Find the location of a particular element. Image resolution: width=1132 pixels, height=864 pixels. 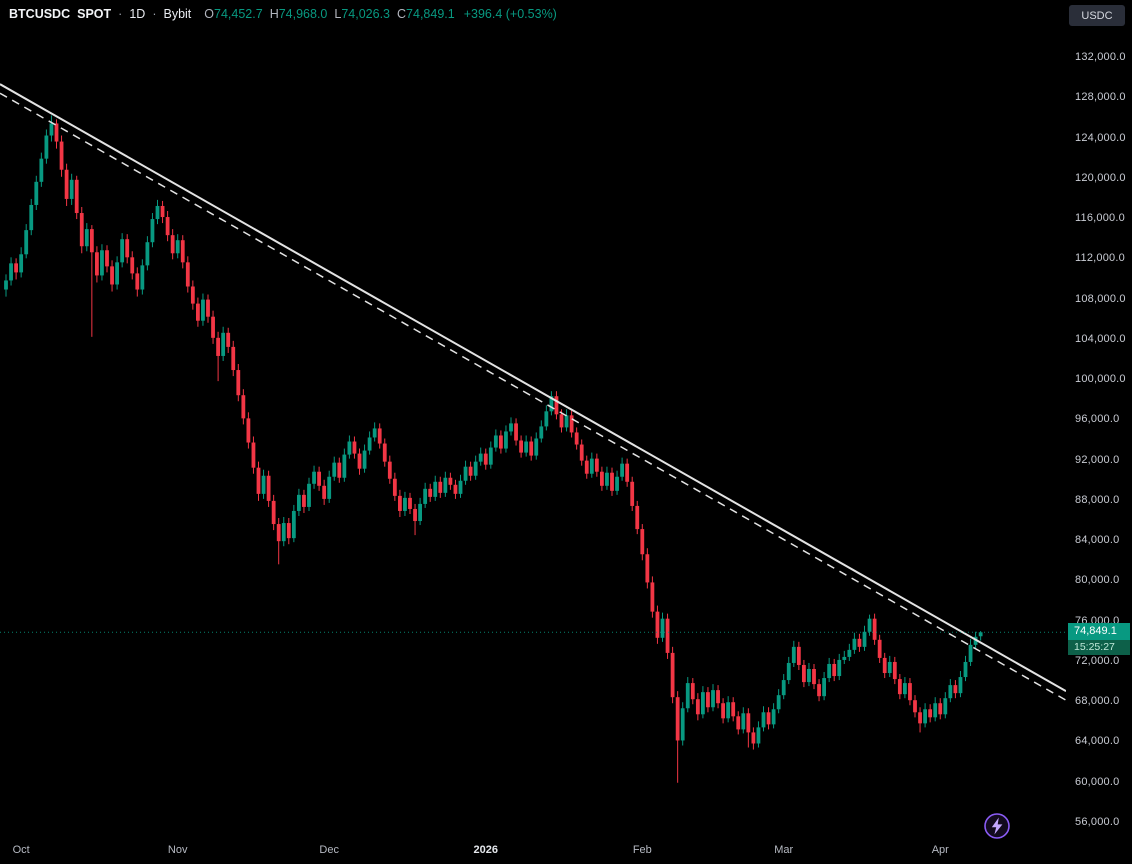

time-tick-label: Apr is located at coordinates (940, 850).